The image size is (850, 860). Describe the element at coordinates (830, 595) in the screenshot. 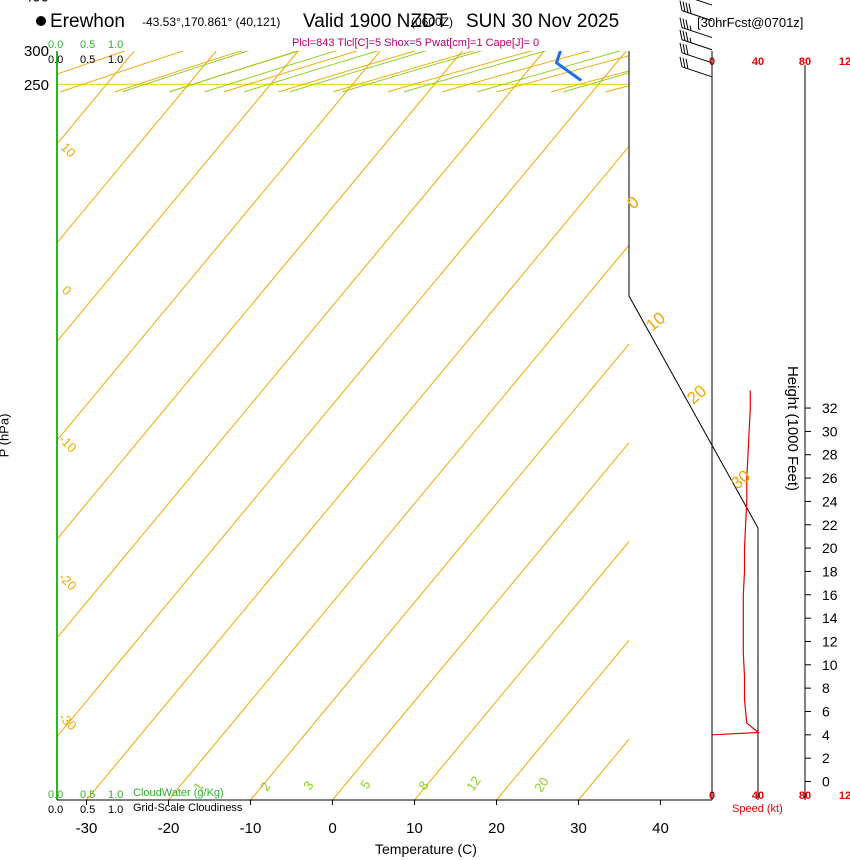

I see `height-tick-label: 16` at that location.